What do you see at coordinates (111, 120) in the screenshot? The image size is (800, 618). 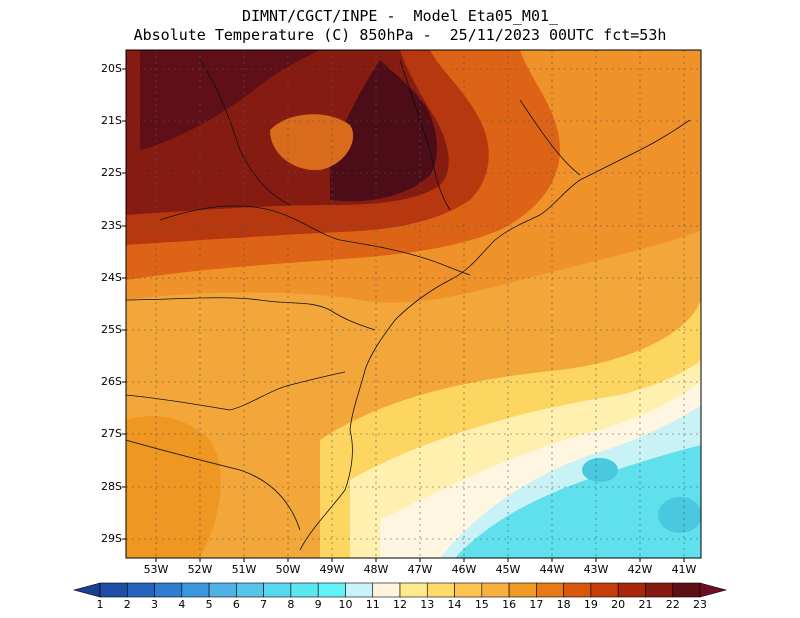 I see `lat-label: 21S` at bounding box center [111, 120].